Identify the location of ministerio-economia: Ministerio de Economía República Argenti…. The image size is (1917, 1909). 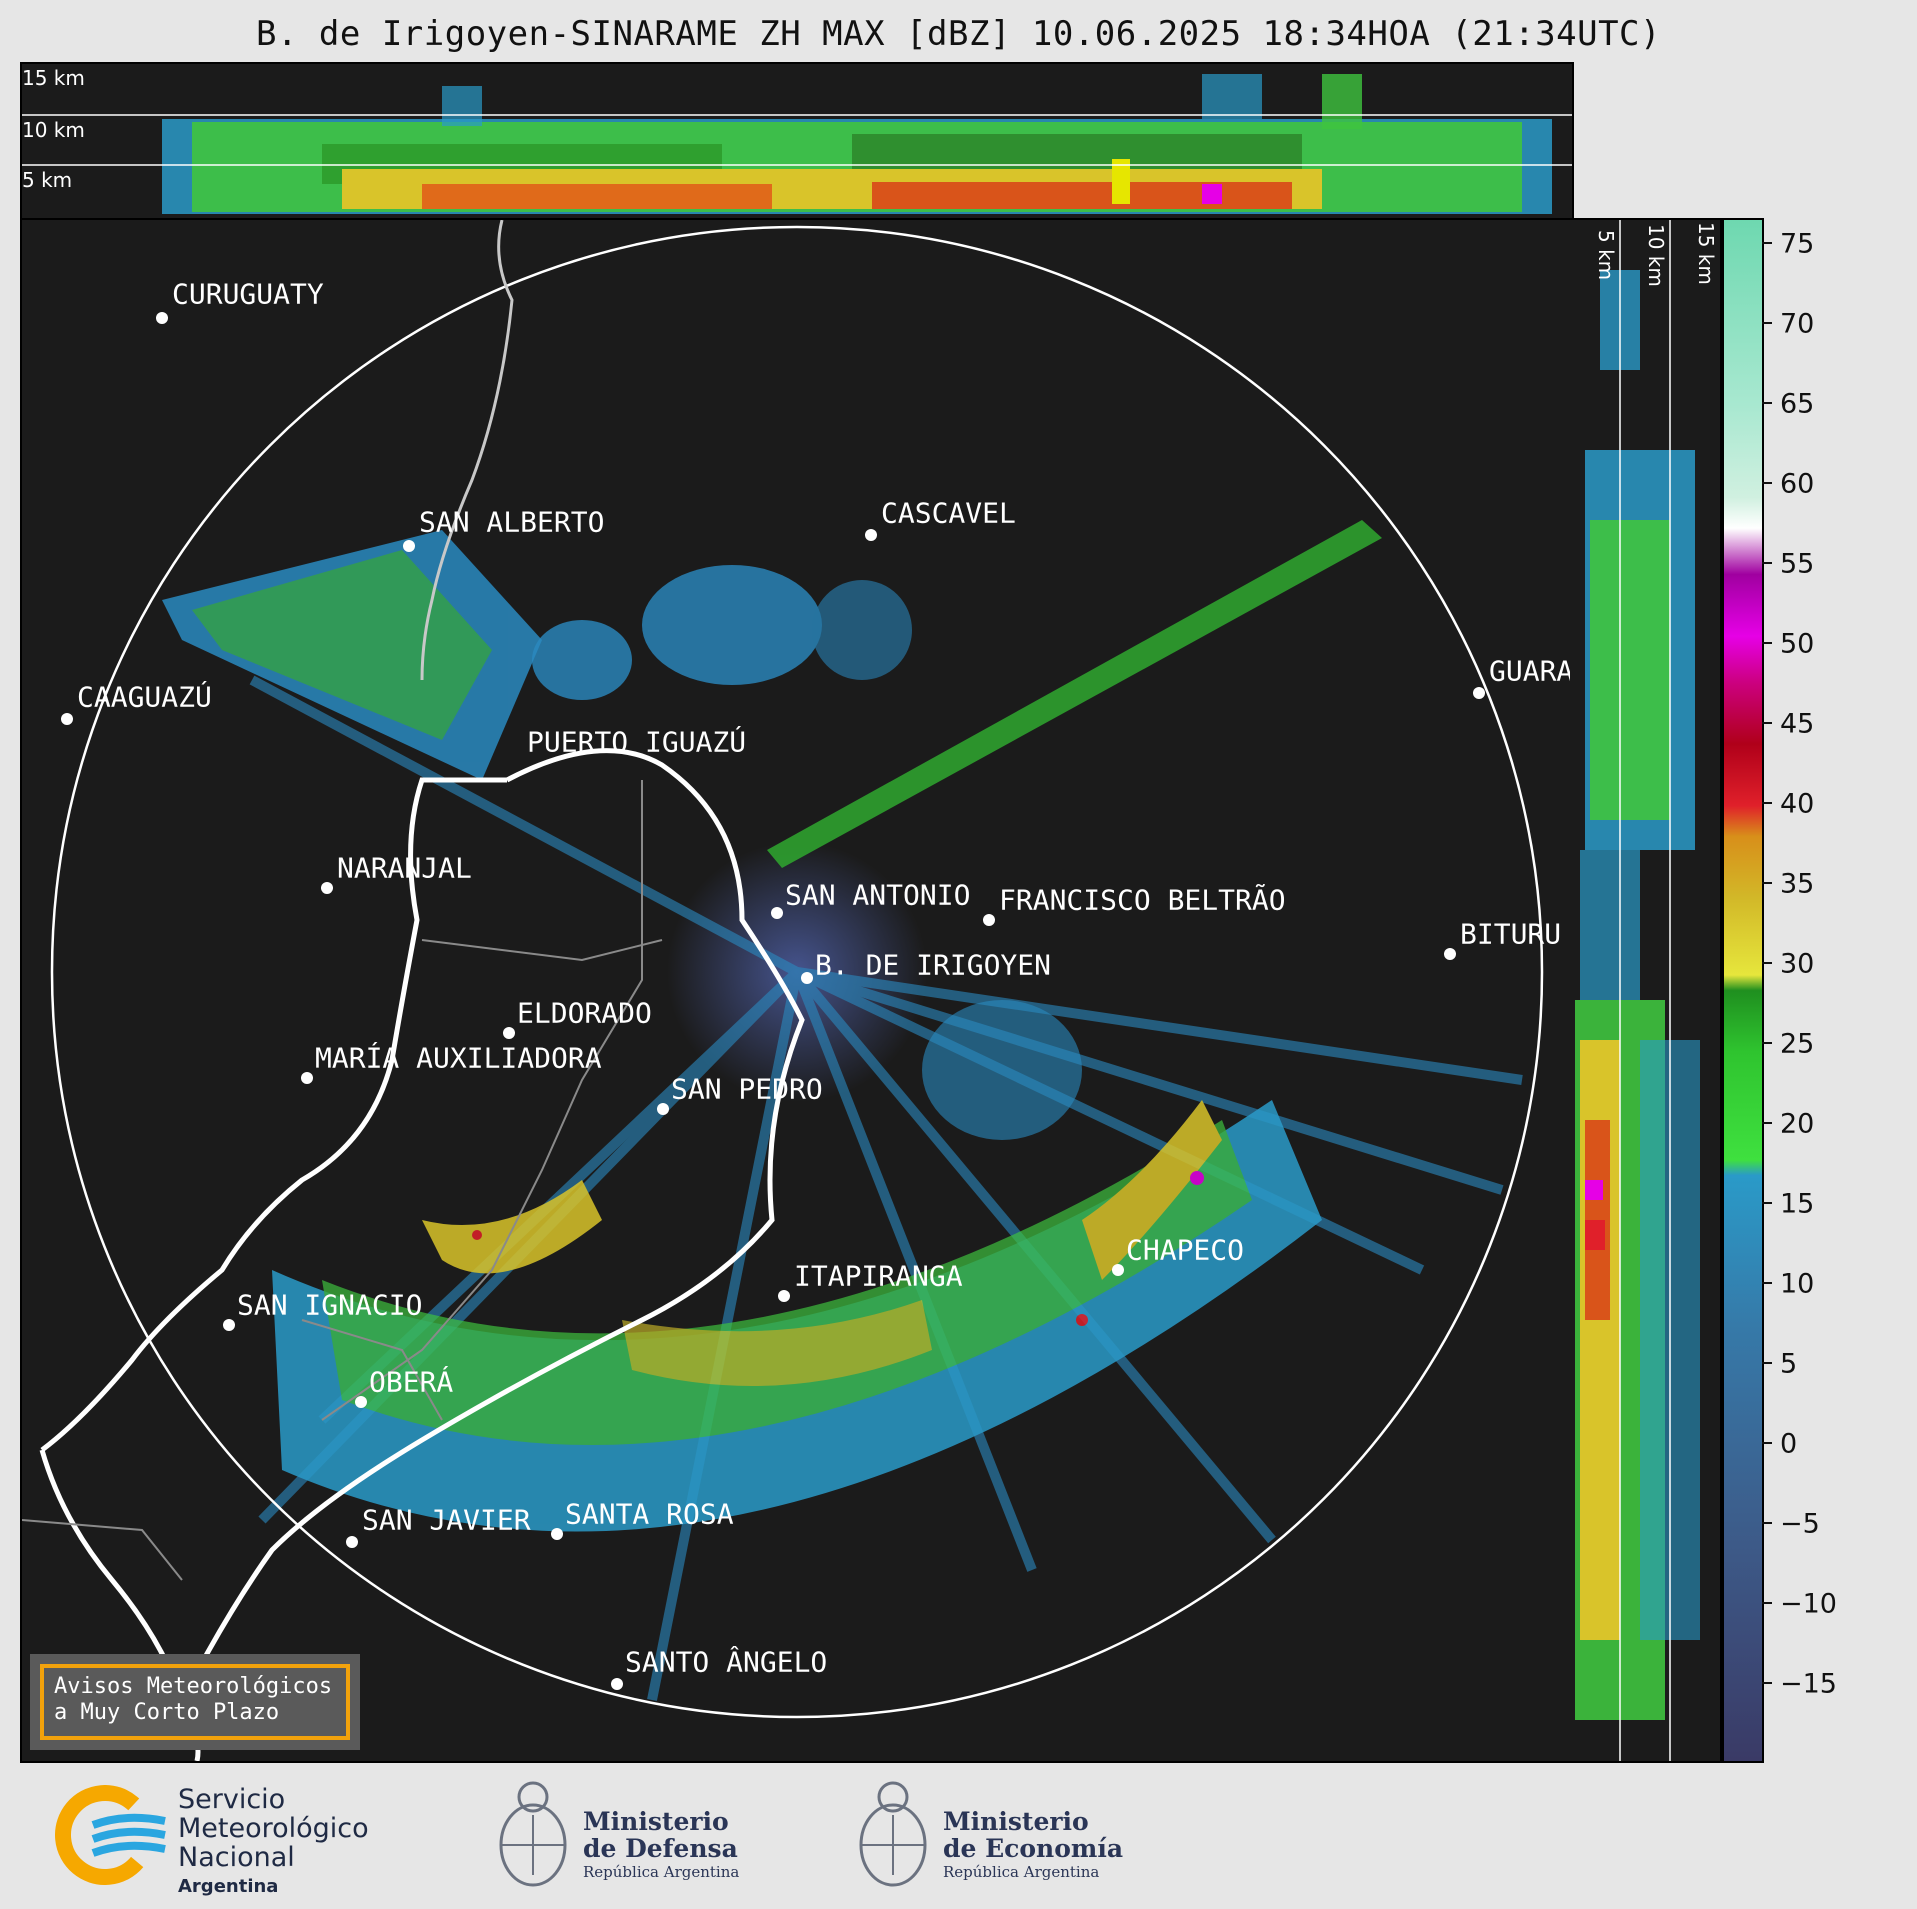
(1033, 1845).